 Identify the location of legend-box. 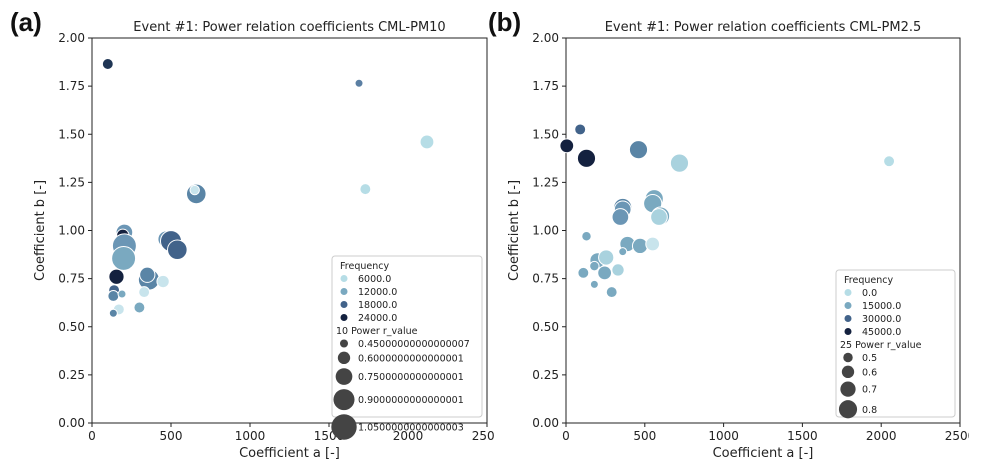
(407, 336).